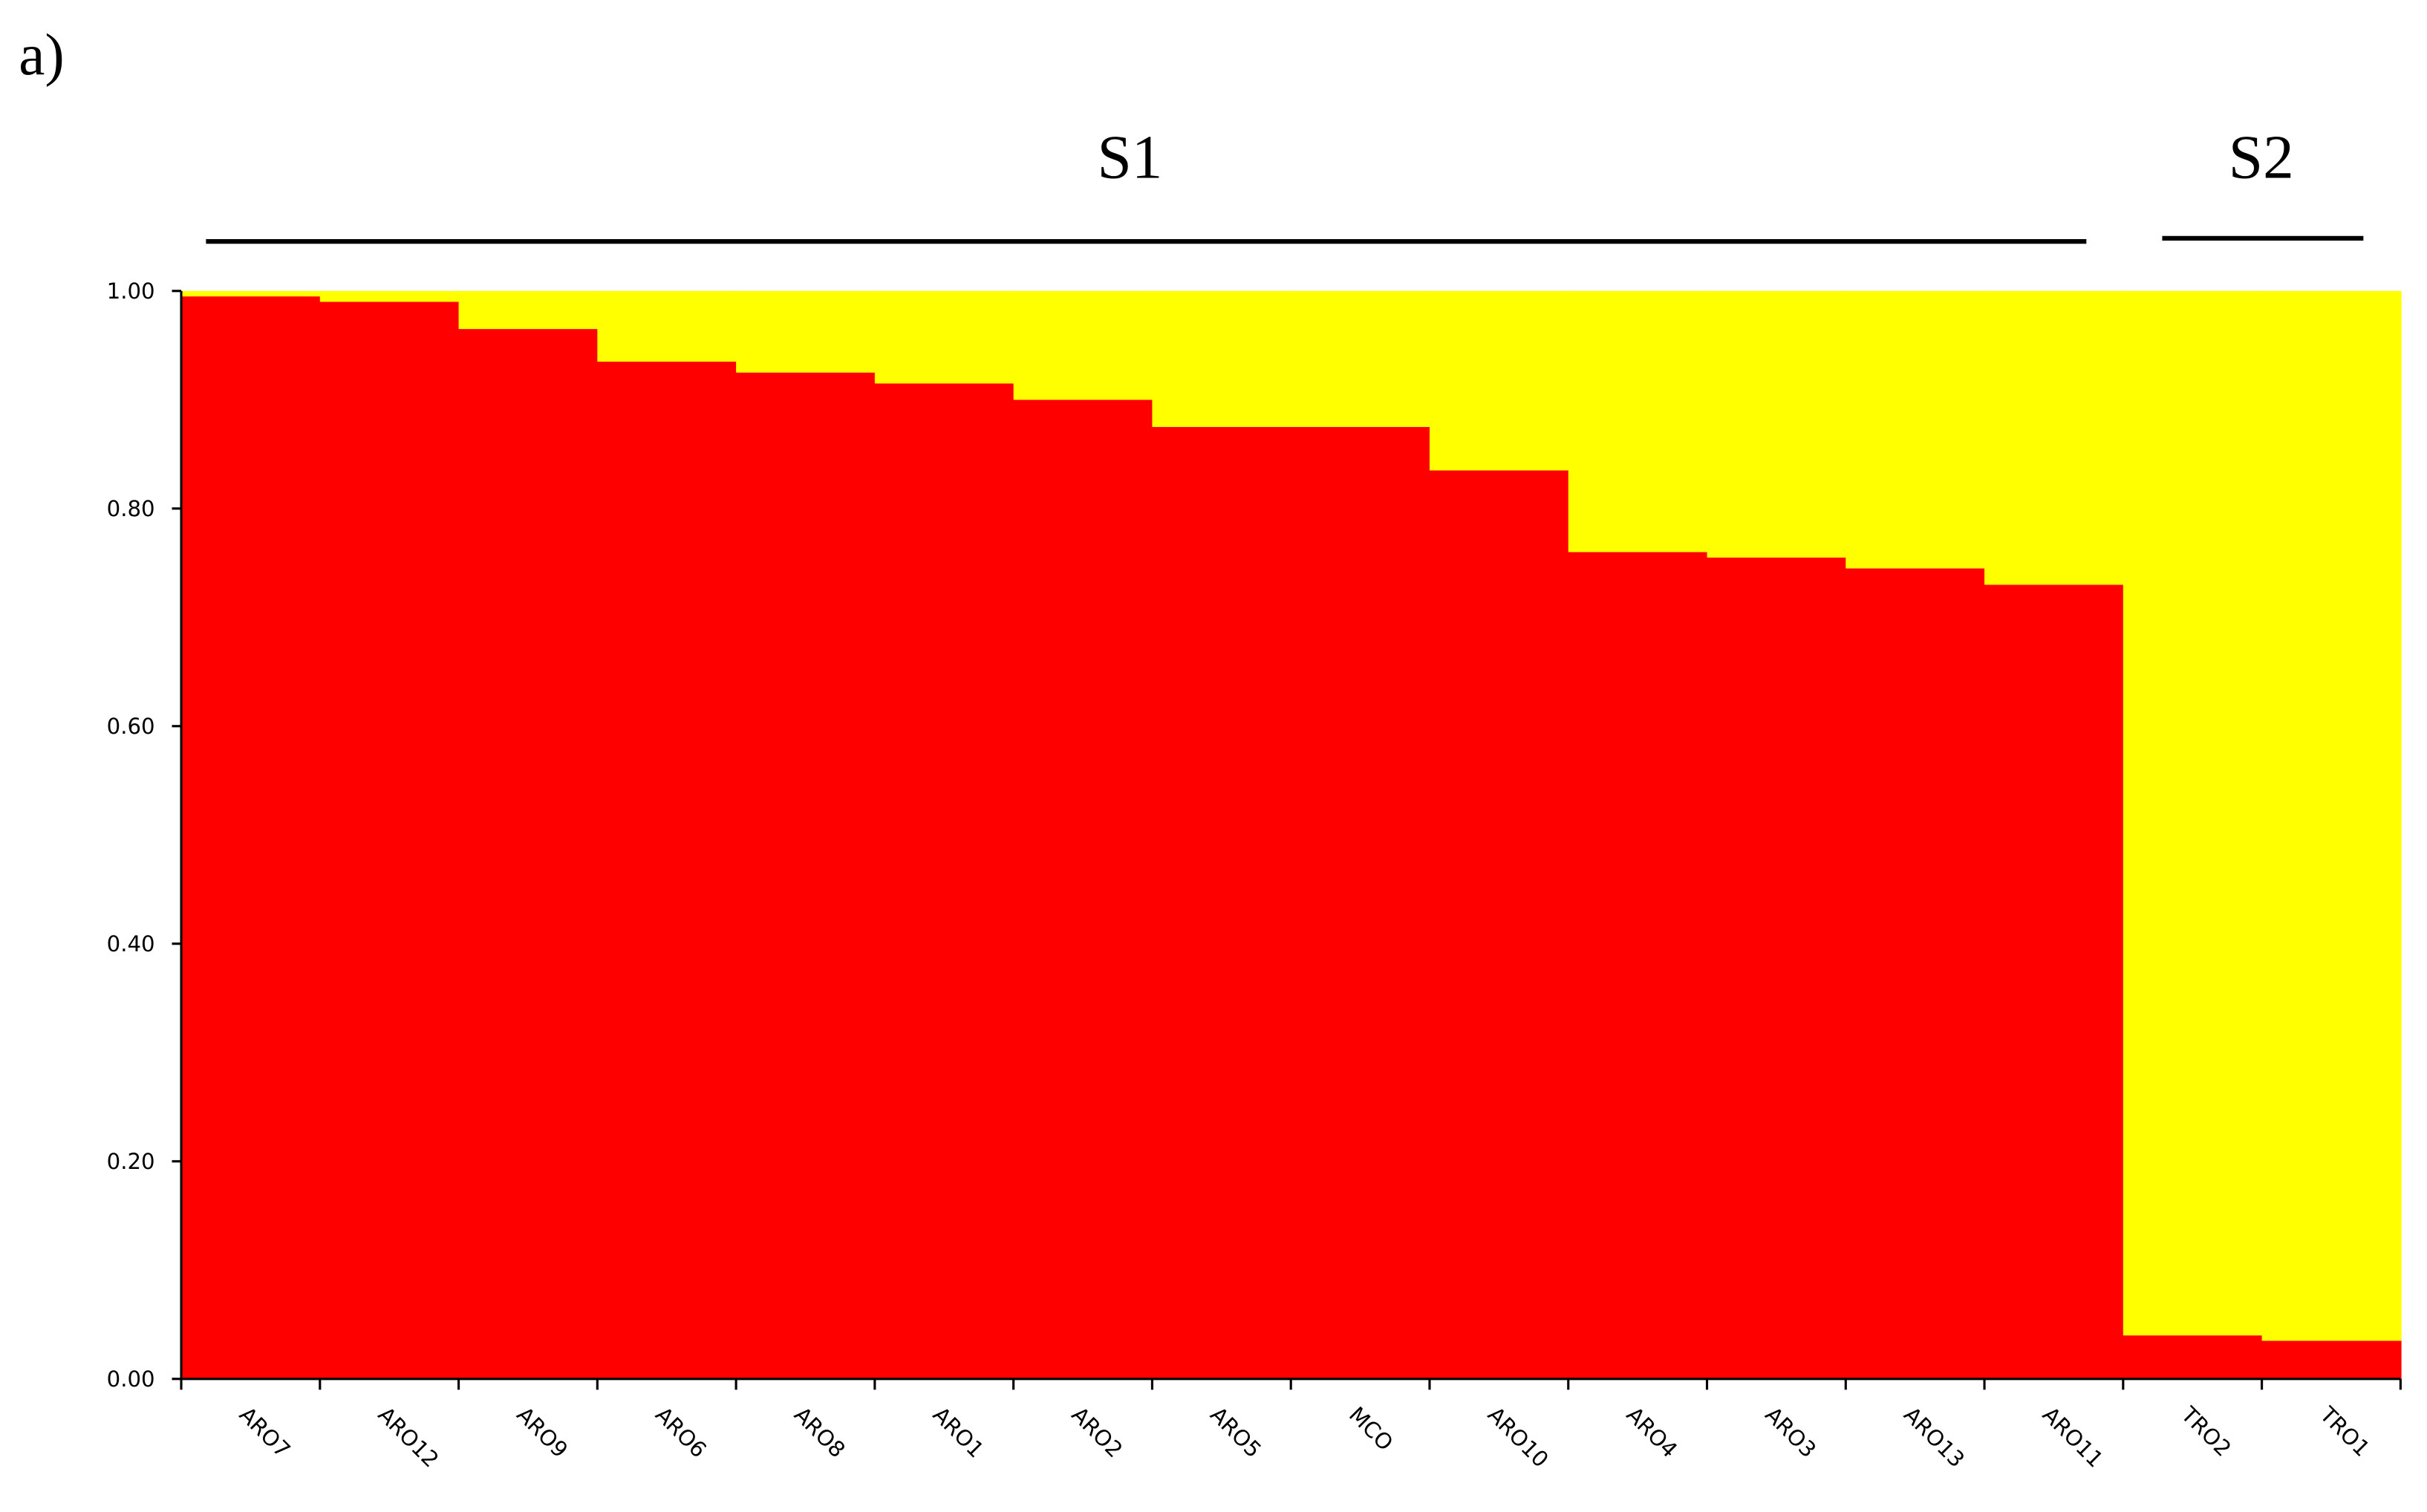 The width and height of the screenshot is (2427, 1512). Describe the element at coordinates (681, 1432) in the screenshot. I see `x-tick-label: ARO6` at that location.